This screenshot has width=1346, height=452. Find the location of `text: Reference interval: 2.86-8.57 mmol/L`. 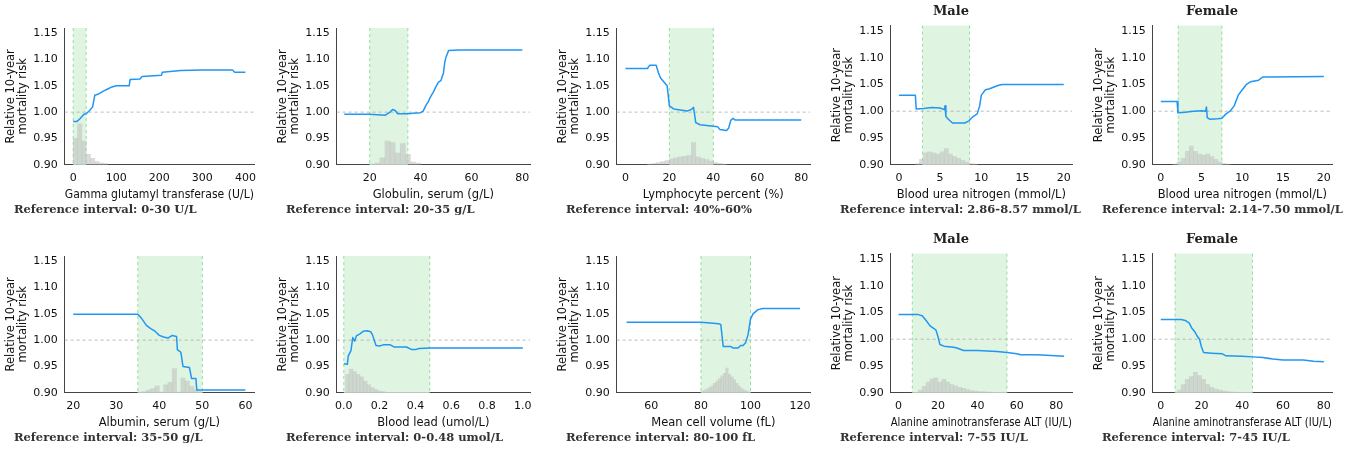

text: Reference interval: 2.86-8.57 mmol/L is located at coordinates (960, 209).